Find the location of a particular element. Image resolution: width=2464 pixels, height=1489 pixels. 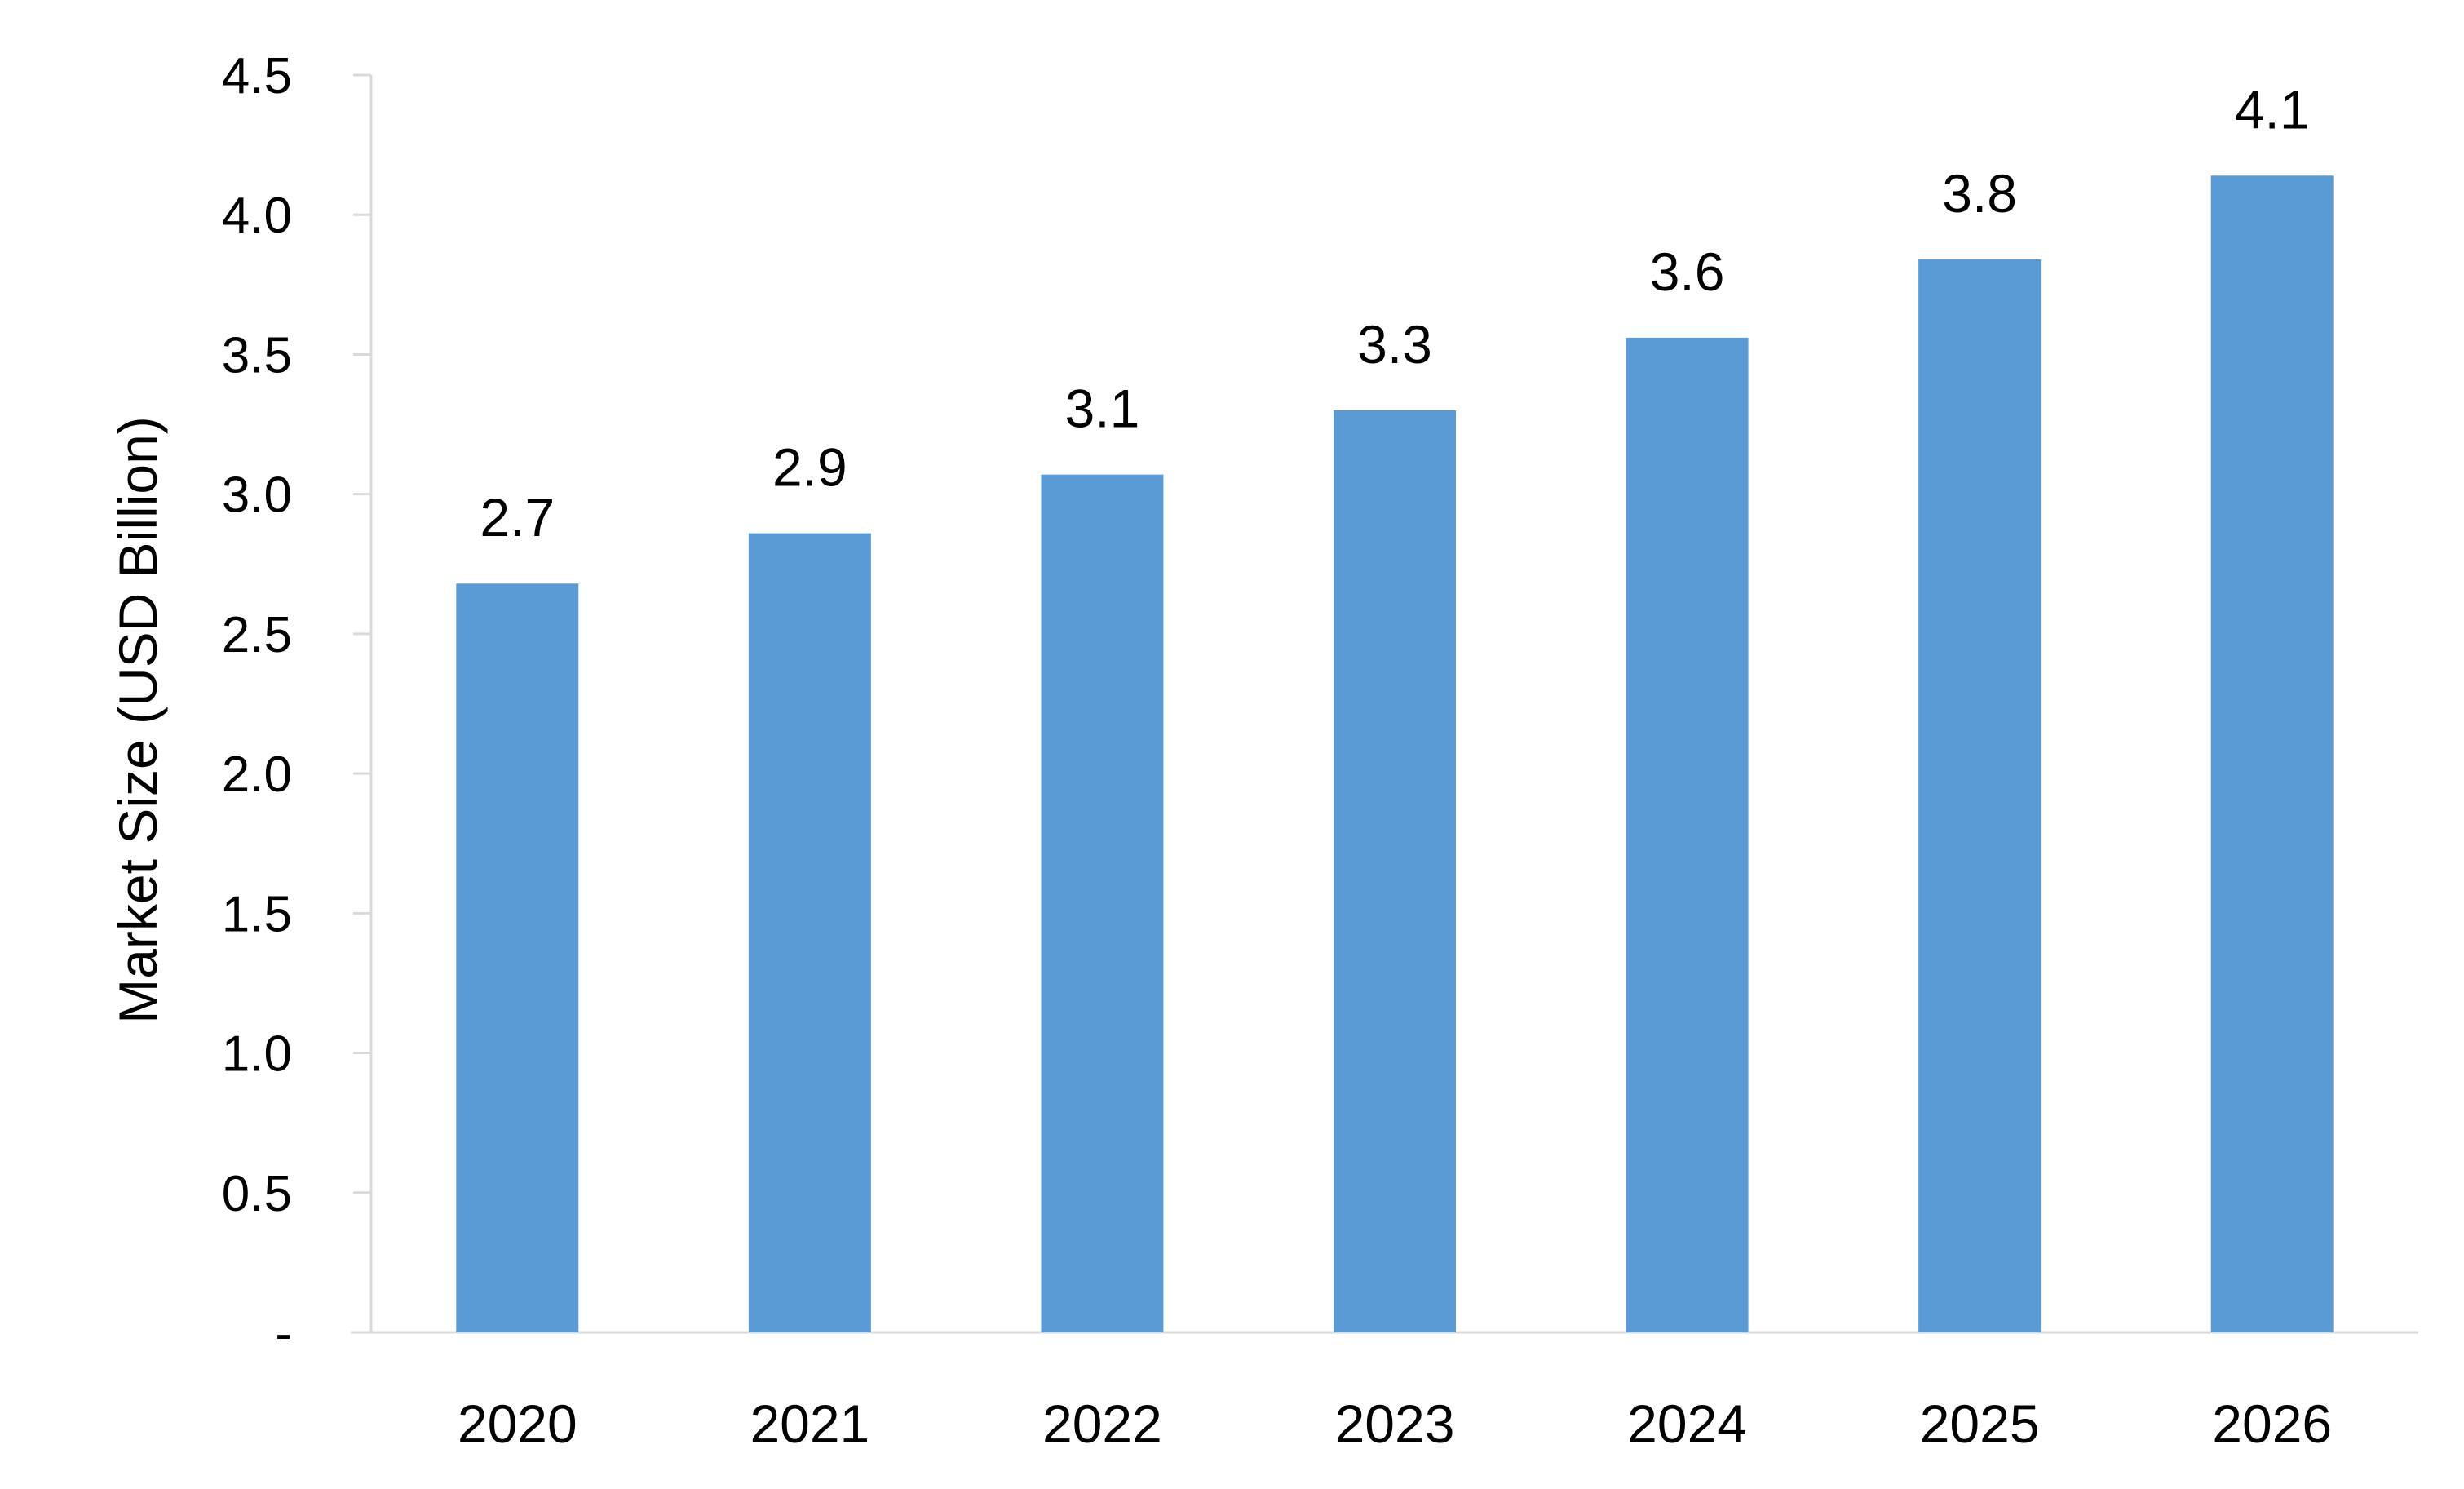

data-label-2021: 2.9 is located at coordinates (809, 468).